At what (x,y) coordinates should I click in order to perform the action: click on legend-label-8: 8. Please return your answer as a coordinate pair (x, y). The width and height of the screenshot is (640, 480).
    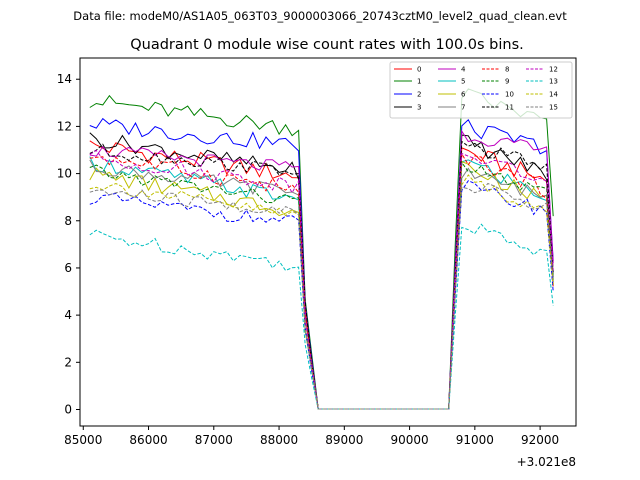
    Looking at the image, I should click on (507, 70).